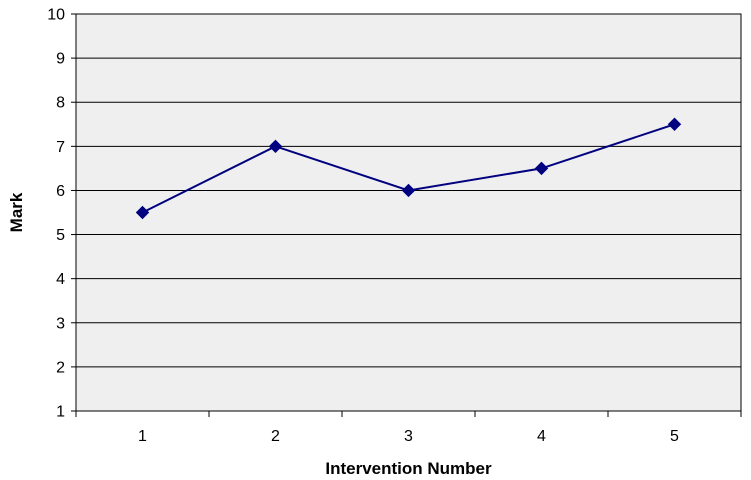 The image size is (751, 480). I want to click on y-tick-label: 2, so click(60, 367).